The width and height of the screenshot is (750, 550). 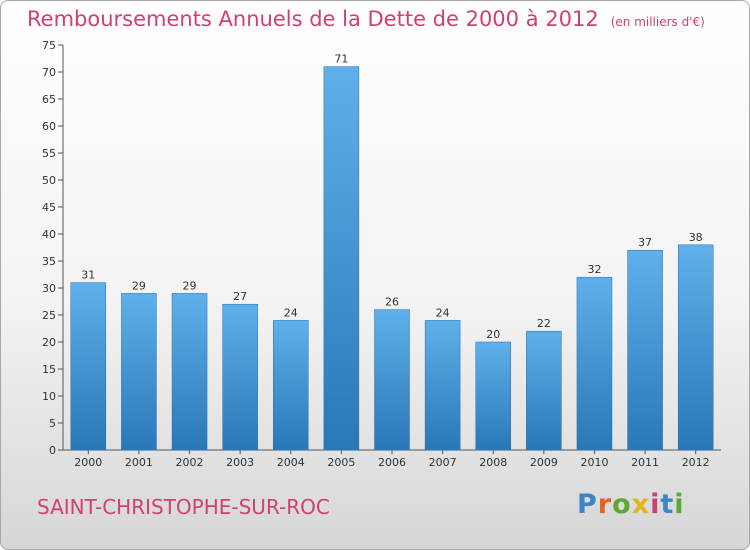 What do you see at coordinates (49, 207) in the screenshot?
I see `y-tick-label: 45` at bounding box center [49, 207].